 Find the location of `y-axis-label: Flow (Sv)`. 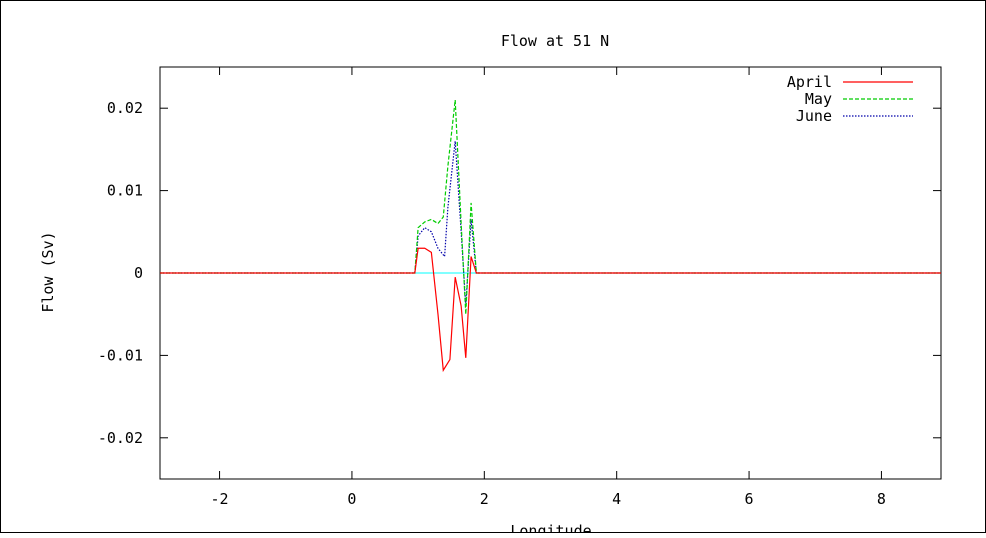

y-axis-label: Flow (Sv) is located at coordinates (48, 271).